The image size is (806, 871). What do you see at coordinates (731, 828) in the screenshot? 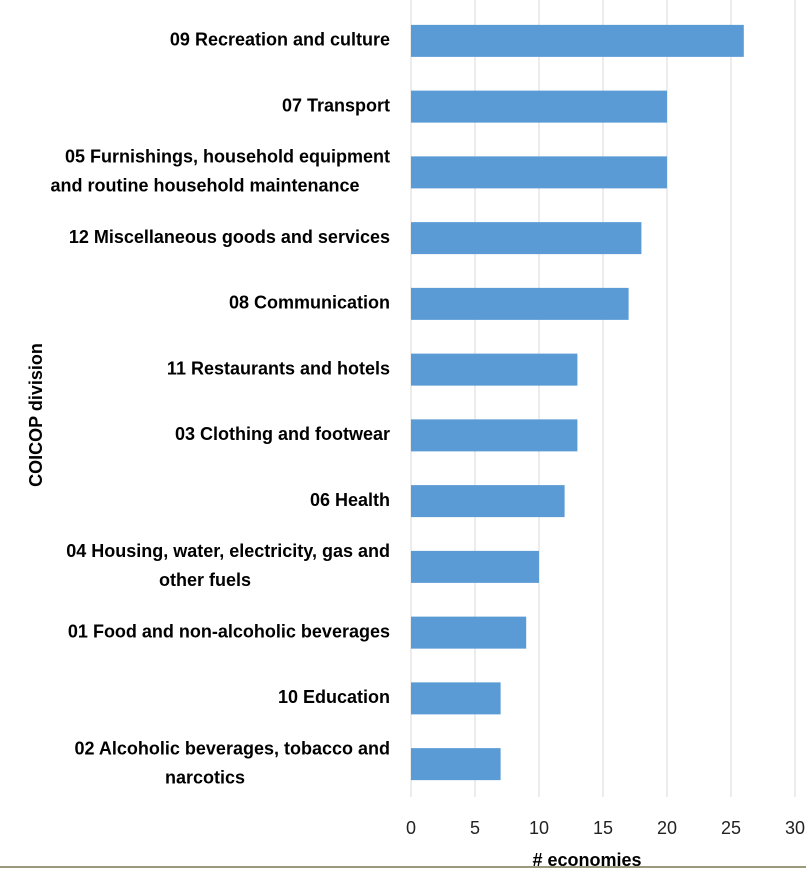
I see `x-tick-label: 25` at bounding box center [731, 828].